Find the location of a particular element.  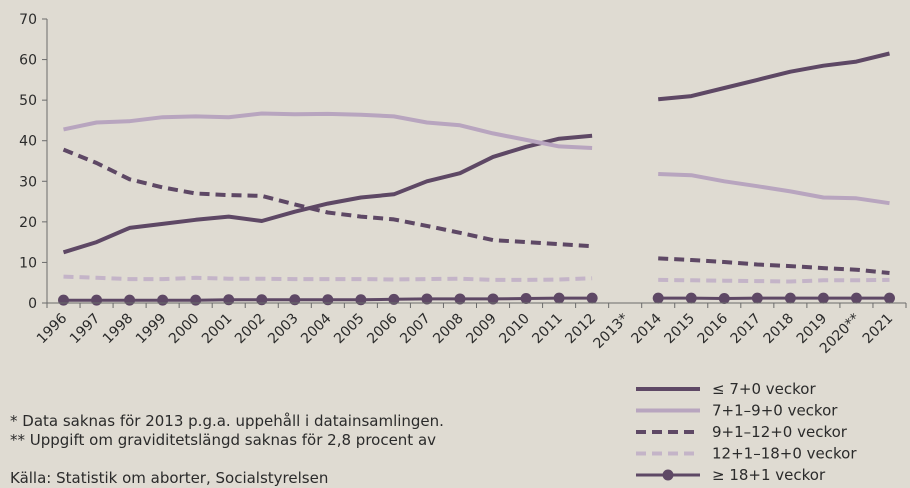

y-tick-label: 60 is located at coordinates (28, 61).